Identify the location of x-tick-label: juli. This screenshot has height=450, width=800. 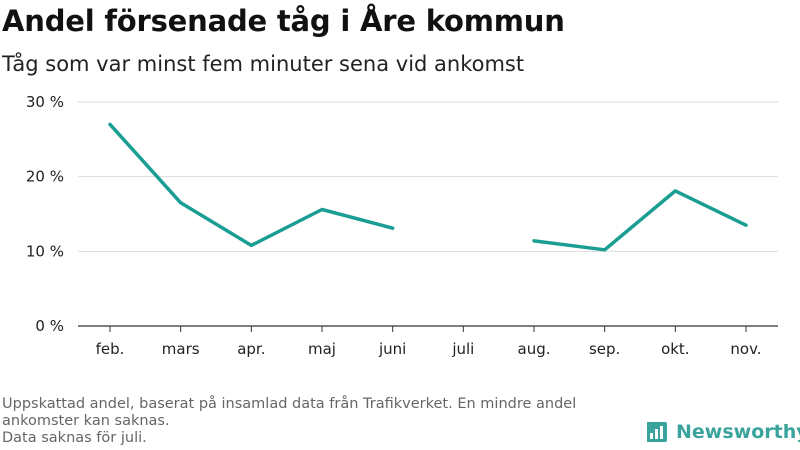
(462, 349).